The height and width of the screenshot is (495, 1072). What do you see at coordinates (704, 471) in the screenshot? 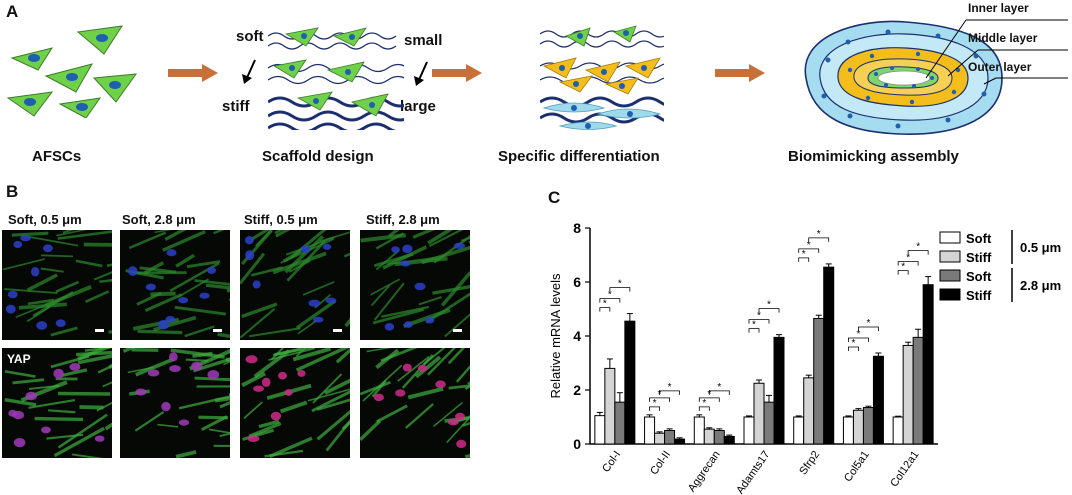
I see `category-label: Aggrecan` at bounding box center [704, 471].